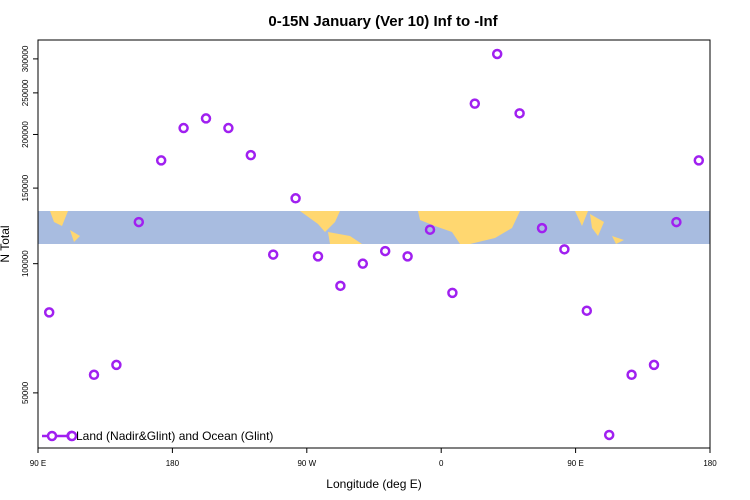 The height and width of the screenshot is (500, 750). I want to click on x-tick-label: 0, so click(441, 463).